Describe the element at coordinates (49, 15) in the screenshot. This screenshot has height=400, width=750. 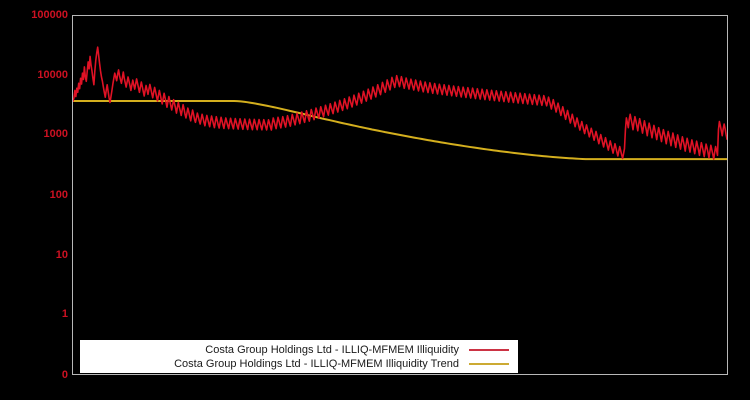
I see `y-tick-label-100000: 100000` at that location.